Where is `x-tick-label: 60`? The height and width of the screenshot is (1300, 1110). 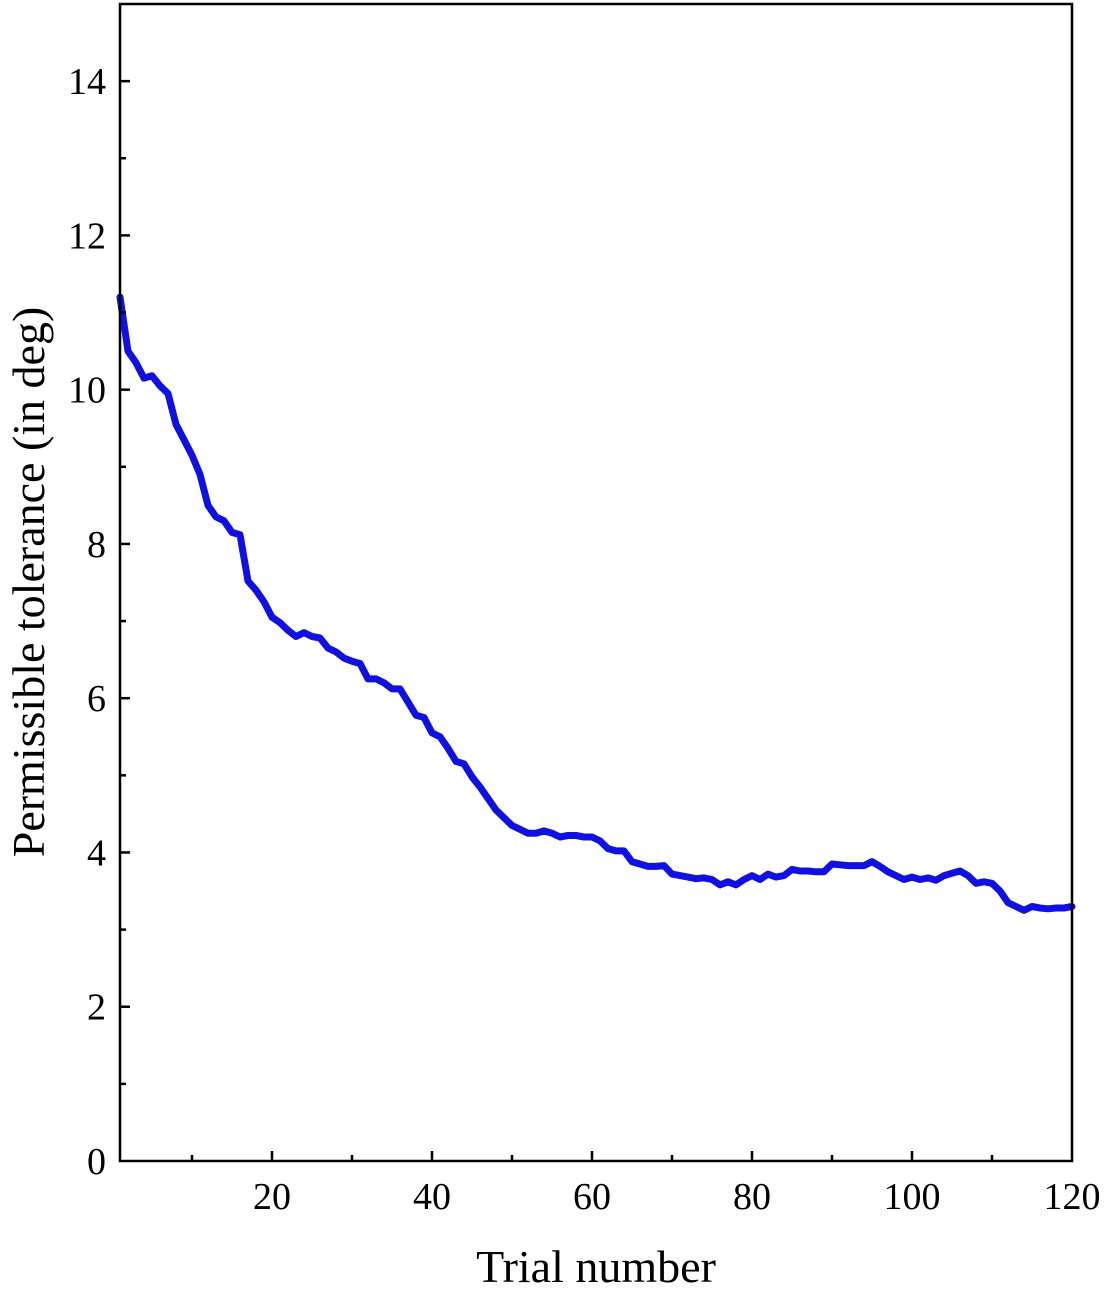 x-tick-label: 60 is located at coordinates (592, 1197).